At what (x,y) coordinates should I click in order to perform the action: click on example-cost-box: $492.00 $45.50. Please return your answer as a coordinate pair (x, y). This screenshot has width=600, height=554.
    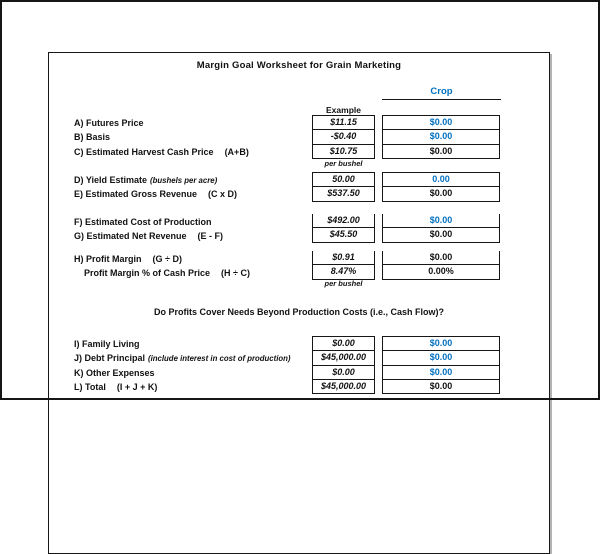
    Looking at the image, I should click on (343, 228).